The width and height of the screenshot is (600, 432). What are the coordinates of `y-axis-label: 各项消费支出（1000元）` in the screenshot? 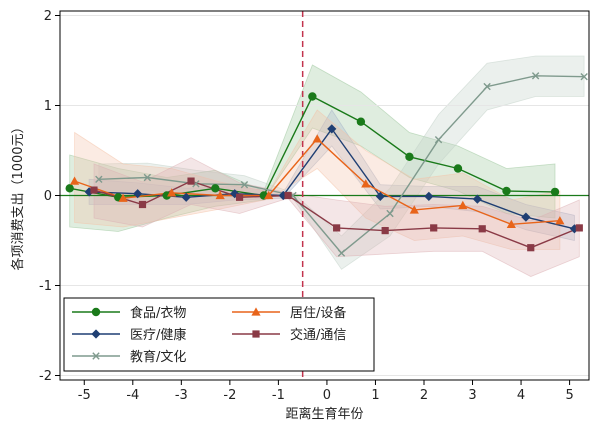 It's located at (18, 195).